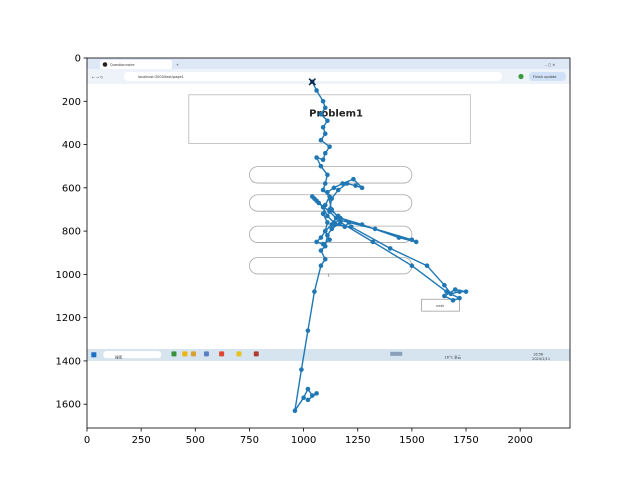 The height and width of the screenshot is (480, 640). Describe the element at coordinates (287, 354) in the screenshot. I see `taskbar-app-icons` at that location.